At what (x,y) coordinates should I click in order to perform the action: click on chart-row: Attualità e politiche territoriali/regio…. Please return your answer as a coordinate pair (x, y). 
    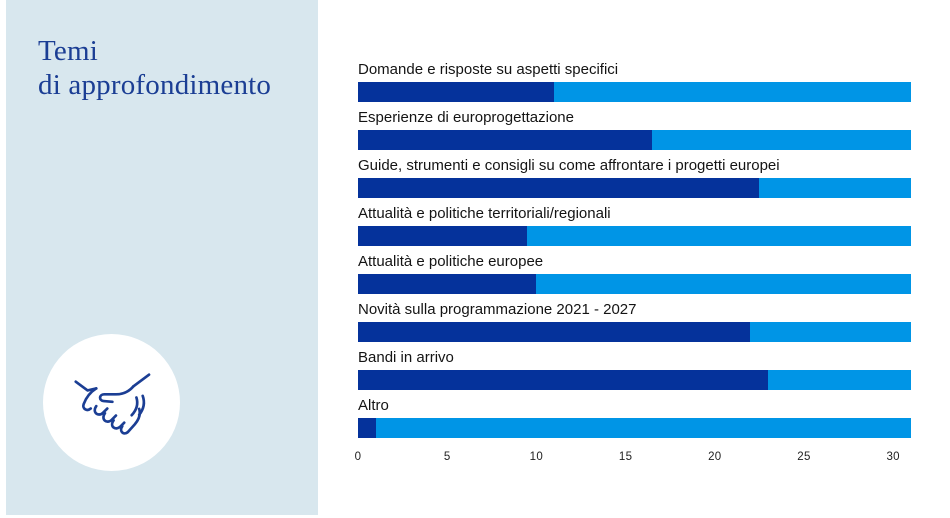
    Looking at the image, I should click on (634, 228).